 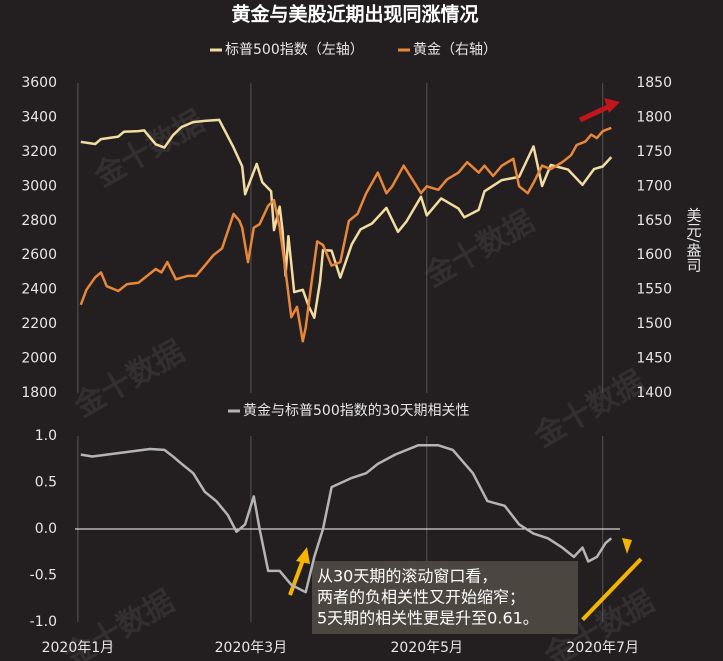 What do you see at coordinates (43, 622) in the screenshot?
I see `y-tick-label: -1.0` at bounding box center [43, 622].